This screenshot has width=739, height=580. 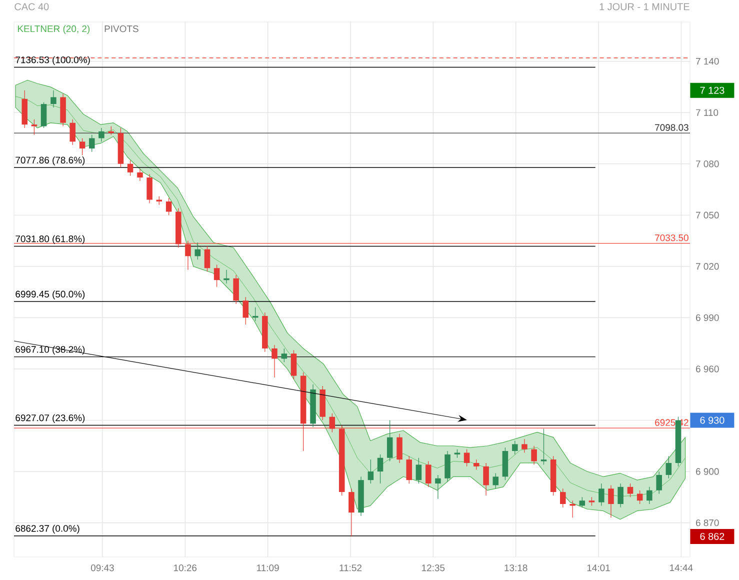 What do you see at coordinates (707, 215) in the screenshot?
I see `y-tick-label: 7 050` at bounding box center [707, 215].